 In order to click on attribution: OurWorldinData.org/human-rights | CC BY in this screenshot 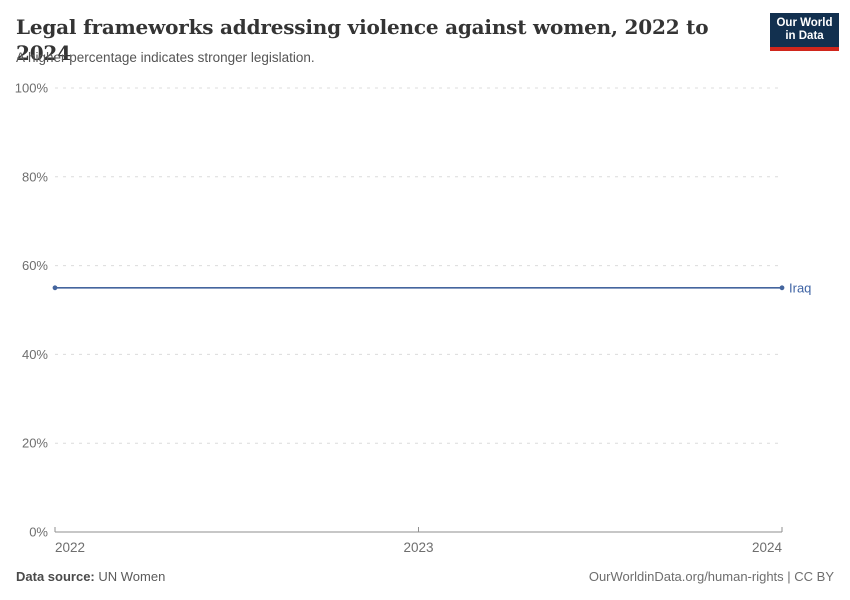, I will do `click(711, 576)`.